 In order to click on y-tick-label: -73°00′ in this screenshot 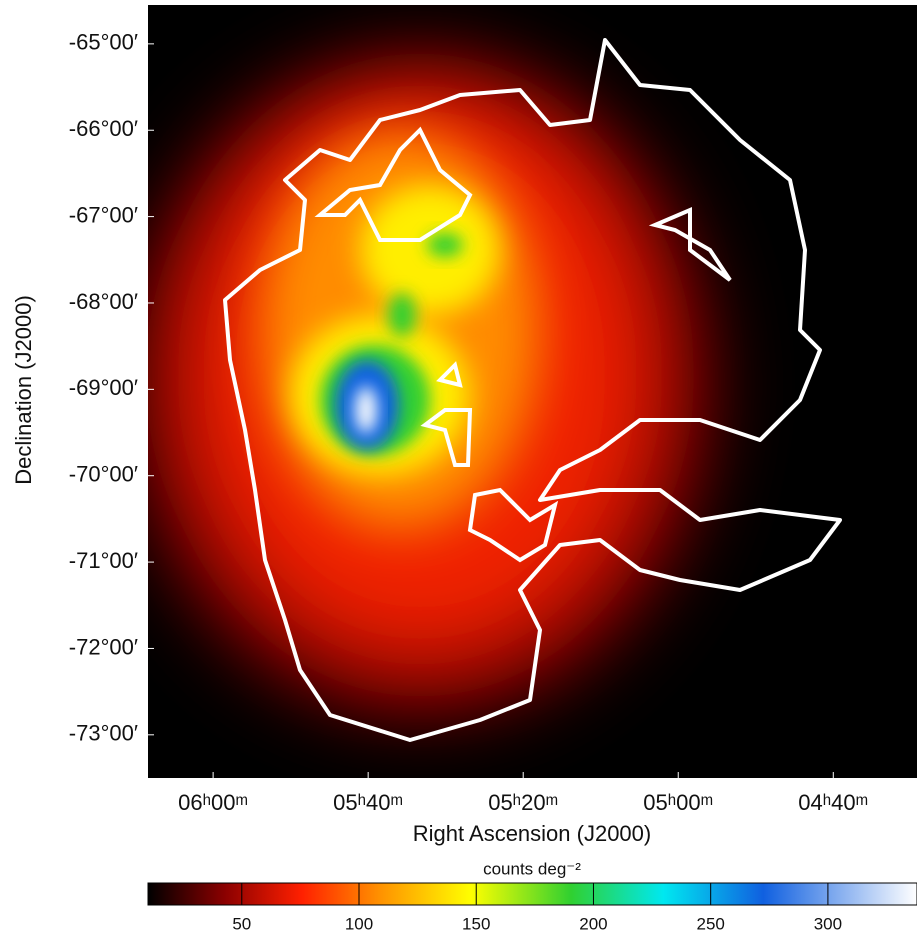, I will do `click(103, 733)`.